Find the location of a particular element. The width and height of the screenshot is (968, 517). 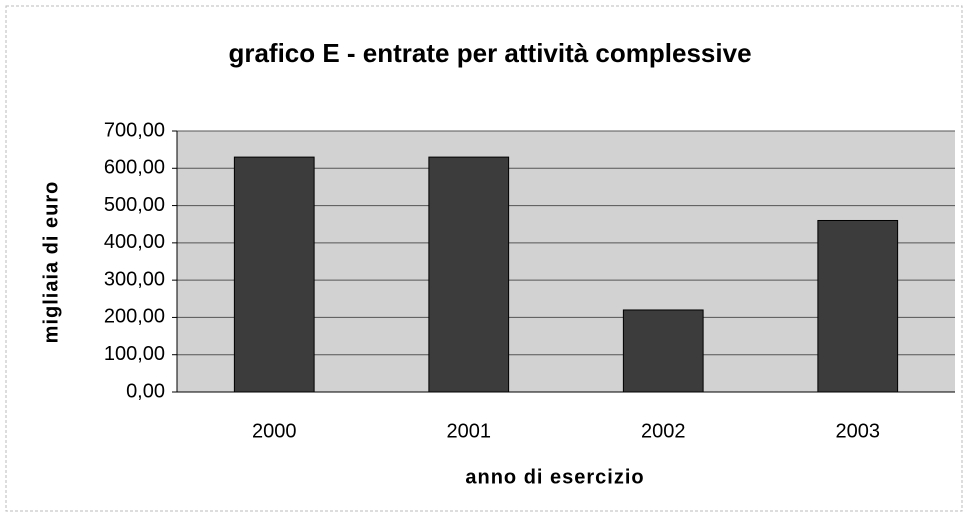

x-tick-label: 2000 is located at coordinates (274, 431).